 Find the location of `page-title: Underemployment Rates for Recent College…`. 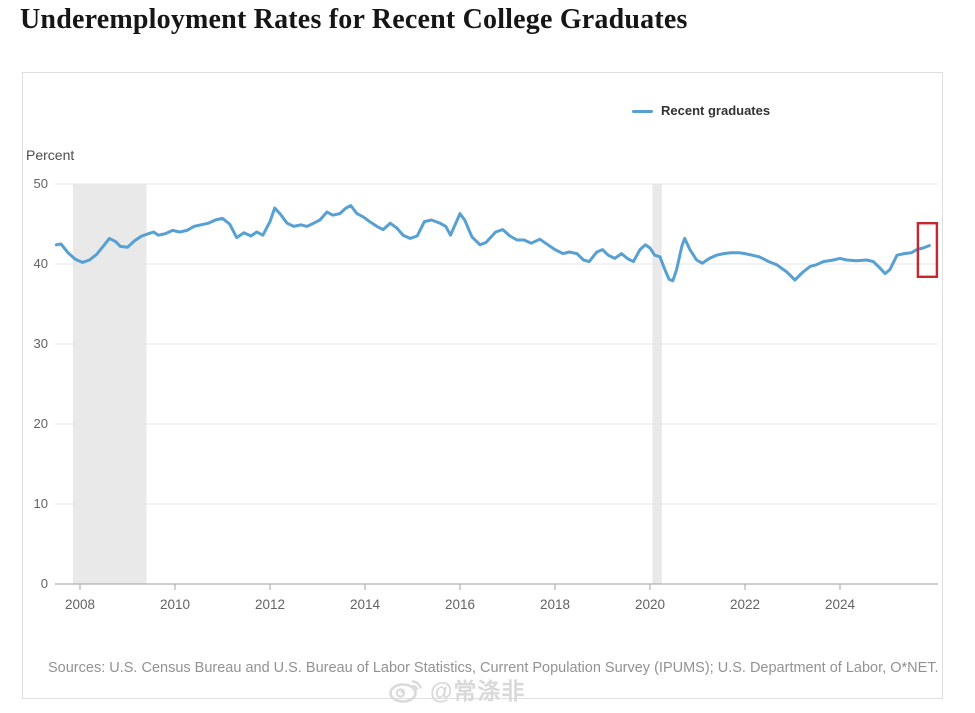

page-title: Underemployment Rates for Recent College… is located at coordinates (354, 19).